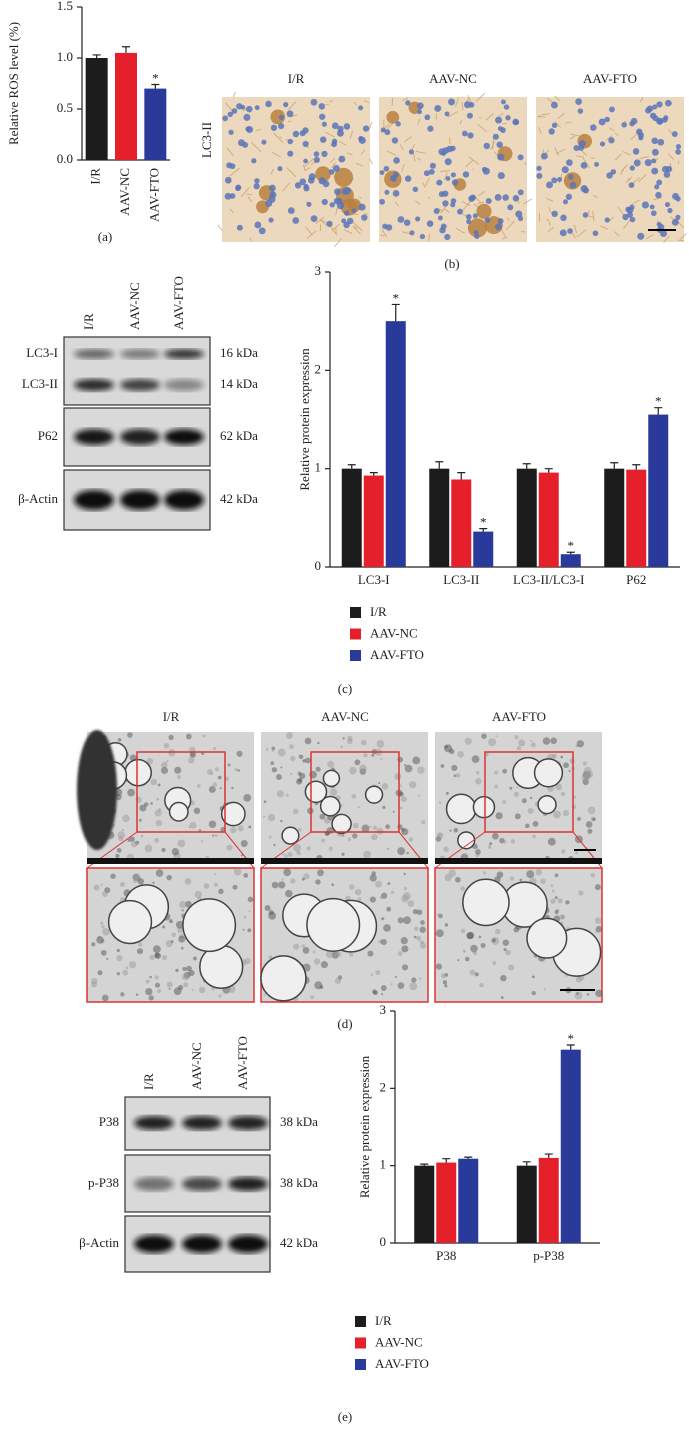 The image size is (689, 1434). Describe the element at coordinates (196, 1066) in the screenshot. I see `lane-label: AAV-NC` at that location.